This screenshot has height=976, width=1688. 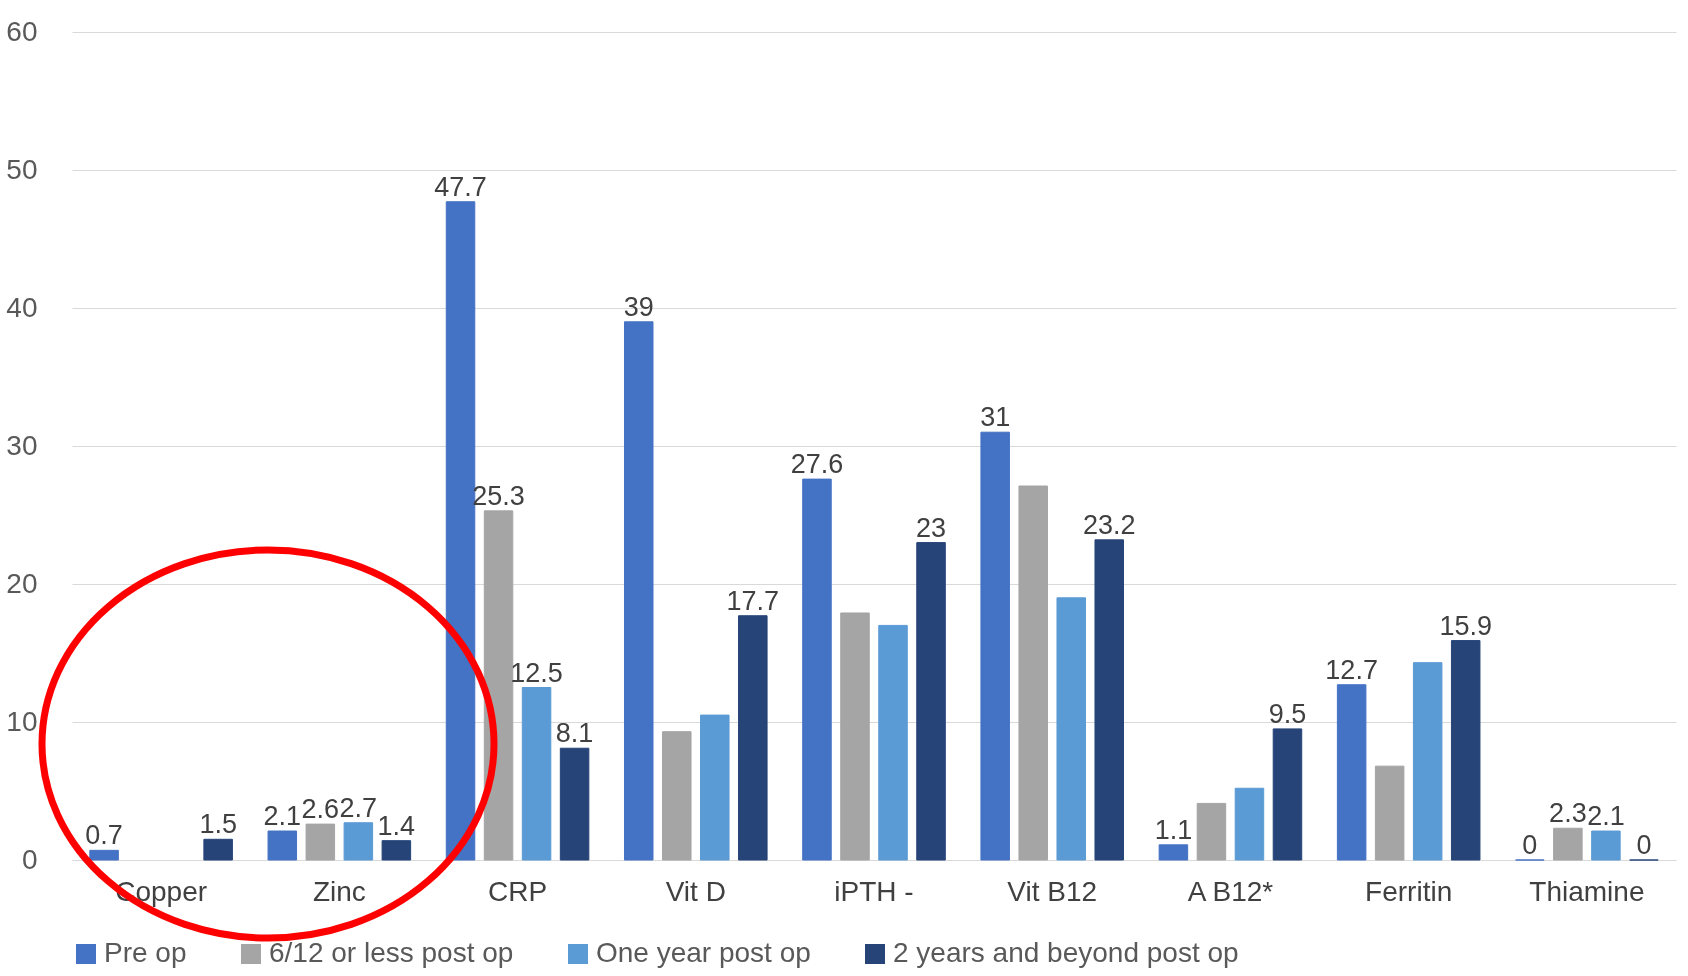 I want to click on y-tick-label: 40, so click(x=22, y=307).